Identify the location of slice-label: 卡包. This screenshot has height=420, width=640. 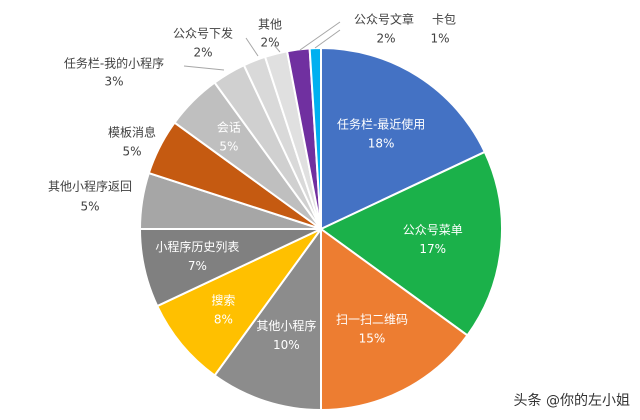
(444, 20).